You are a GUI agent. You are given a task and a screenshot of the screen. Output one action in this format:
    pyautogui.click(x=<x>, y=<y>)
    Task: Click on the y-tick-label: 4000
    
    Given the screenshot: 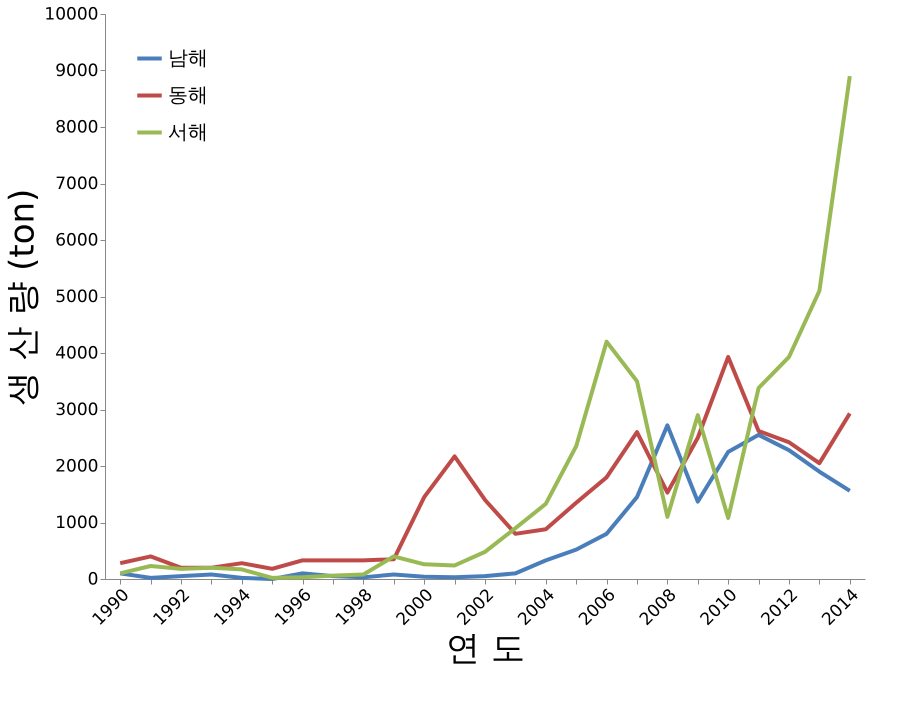 What is the action you would take?
    pyautogui.click(x=76, y=354)
    